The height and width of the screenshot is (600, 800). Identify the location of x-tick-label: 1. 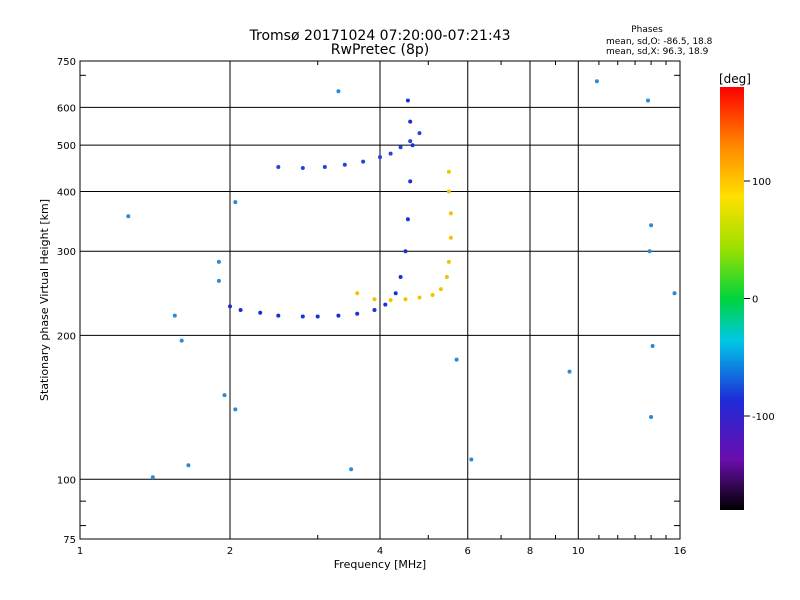
(80, 551).